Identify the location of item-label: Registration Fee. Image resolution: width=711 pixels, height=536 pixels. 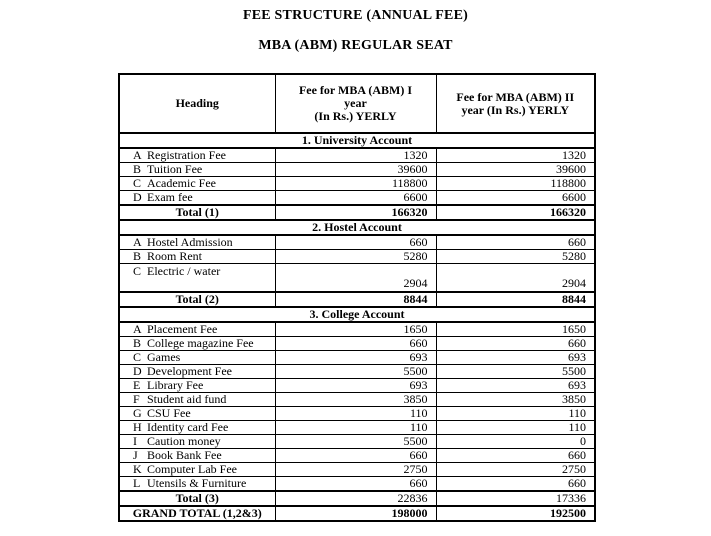
(186, 155).